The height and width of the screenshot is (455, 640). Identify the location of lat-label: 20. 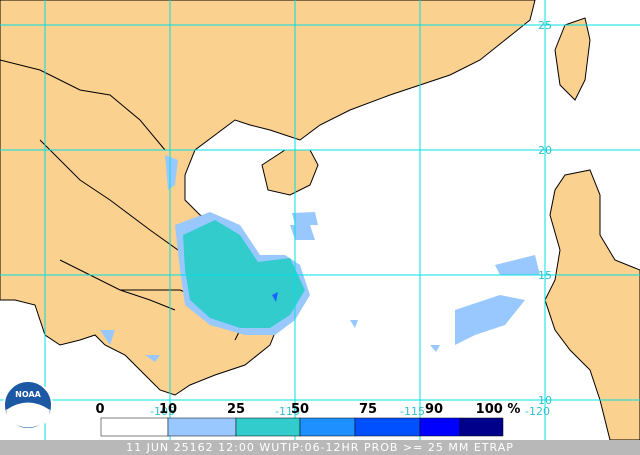
(545, 150).